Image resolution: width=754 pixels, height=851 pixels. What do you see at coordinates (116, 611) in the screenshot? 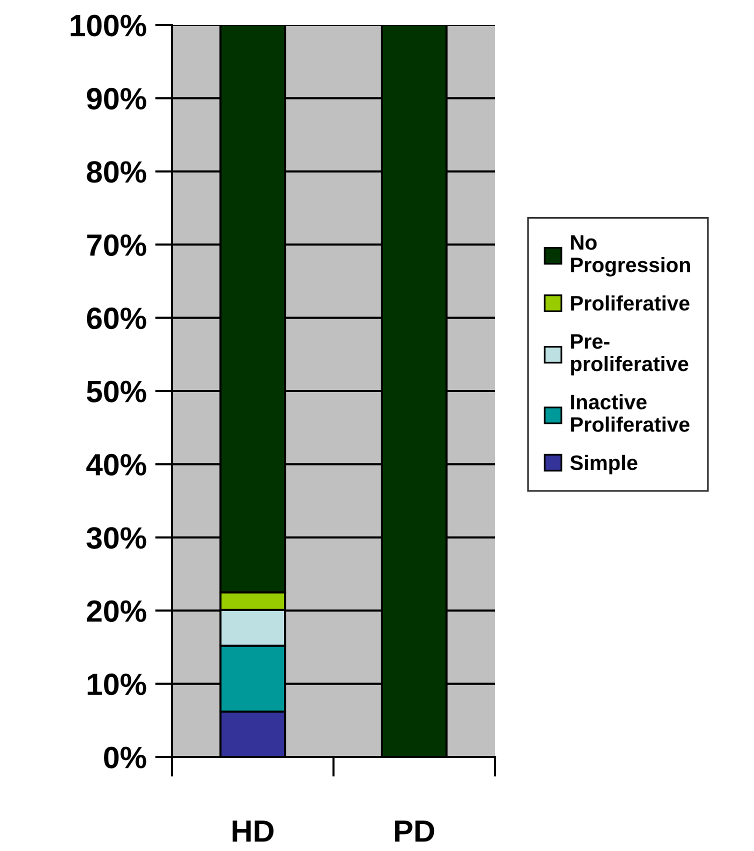
I see `y-tick-label: 20%` at bounding box center [116, 611].